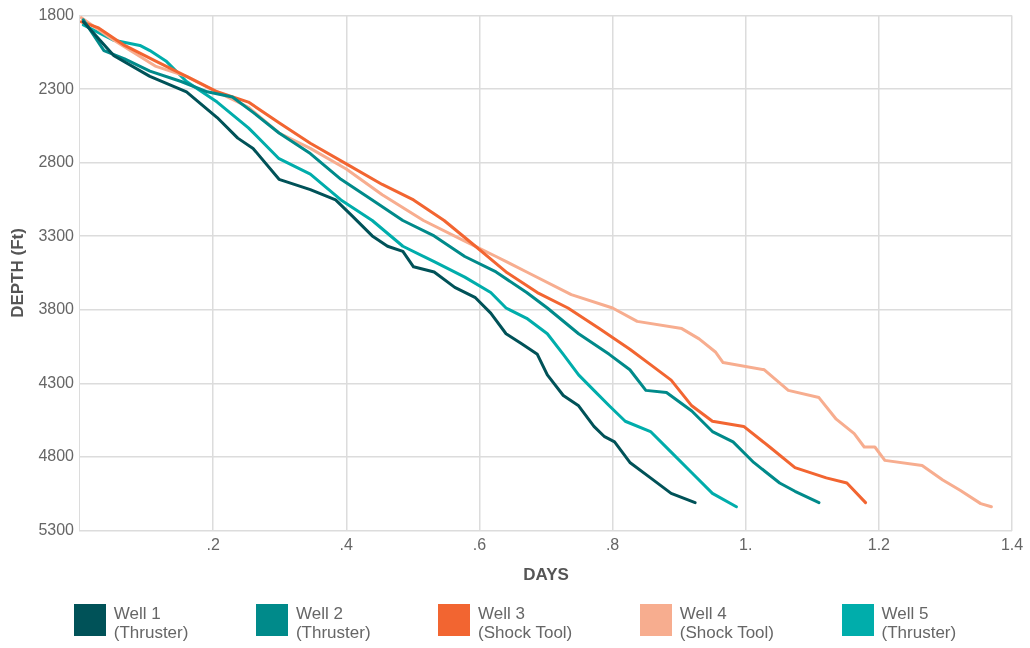  I want to click on x-tick-label: .2, so click(213, 545).